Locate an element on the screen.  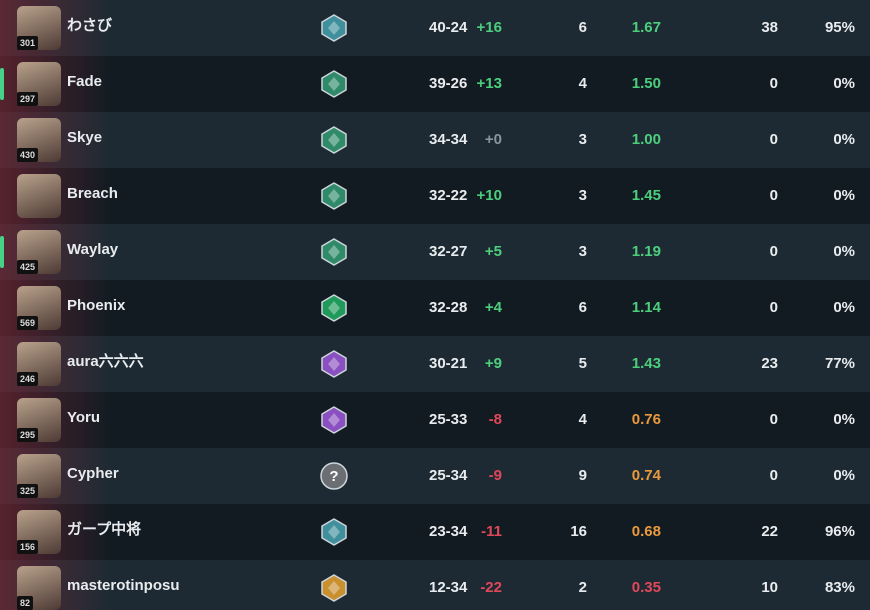
stat-value: 10 is located at coordinates (769, 587).